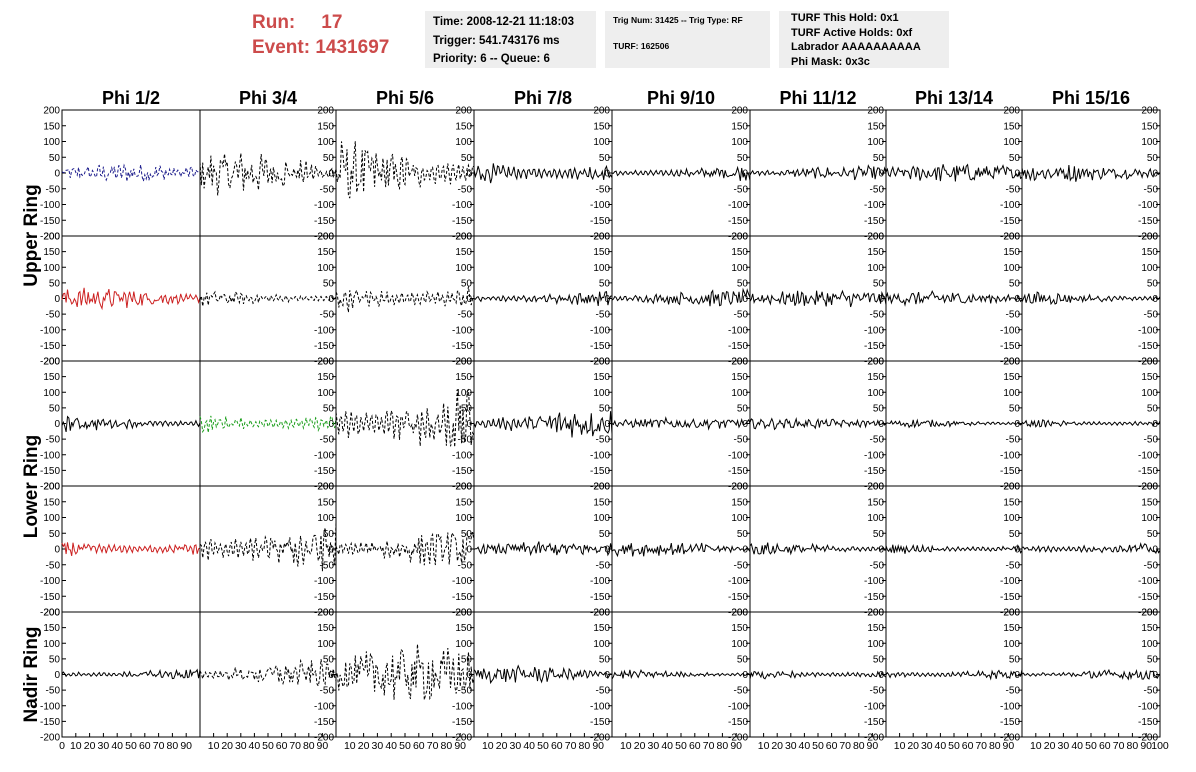 The width and height of the screenshot is (1196, 772). Describe the element at coordinates (227, 746) in the screenshot. I see `xtick-label: 20` at that location.